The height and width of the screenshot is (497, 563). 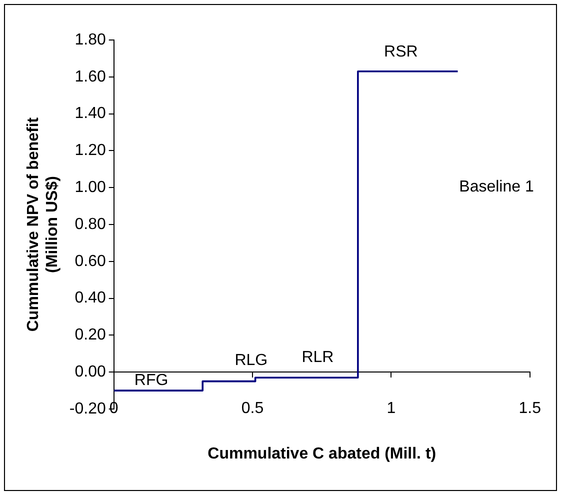 I want to click on x-tick-label: 1.5, so click(x=530, y=409).